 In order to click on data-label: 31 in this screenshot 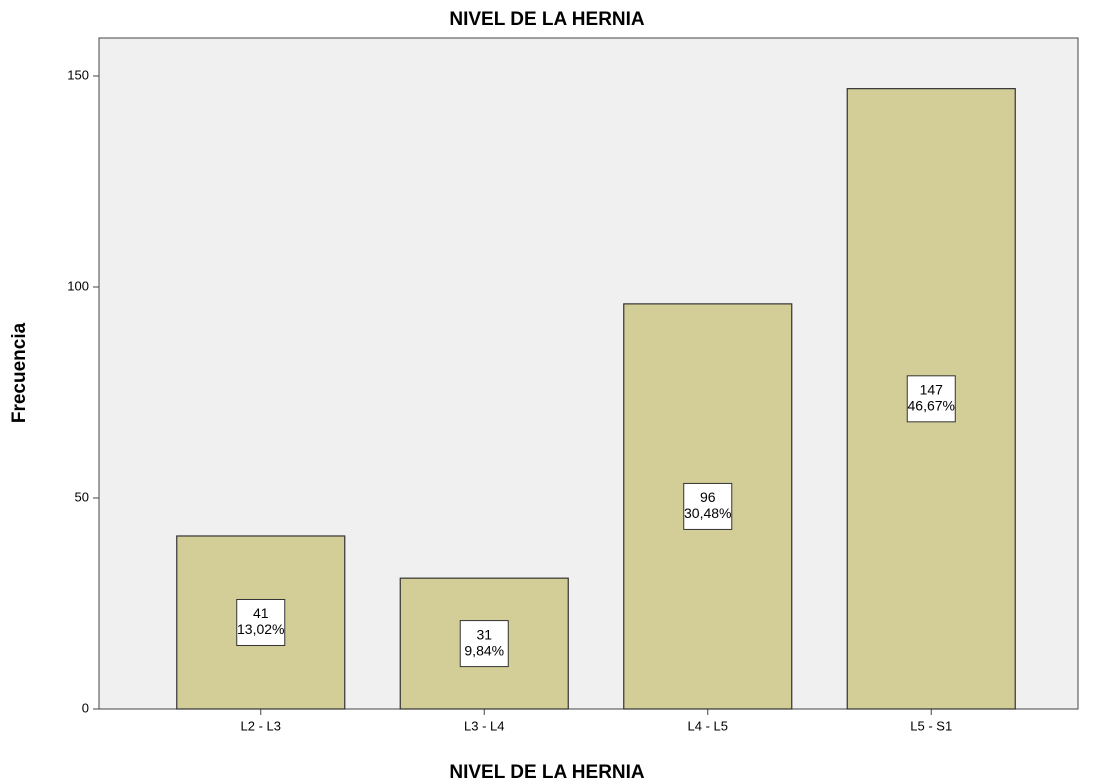, I will do `click(484, 634)`.